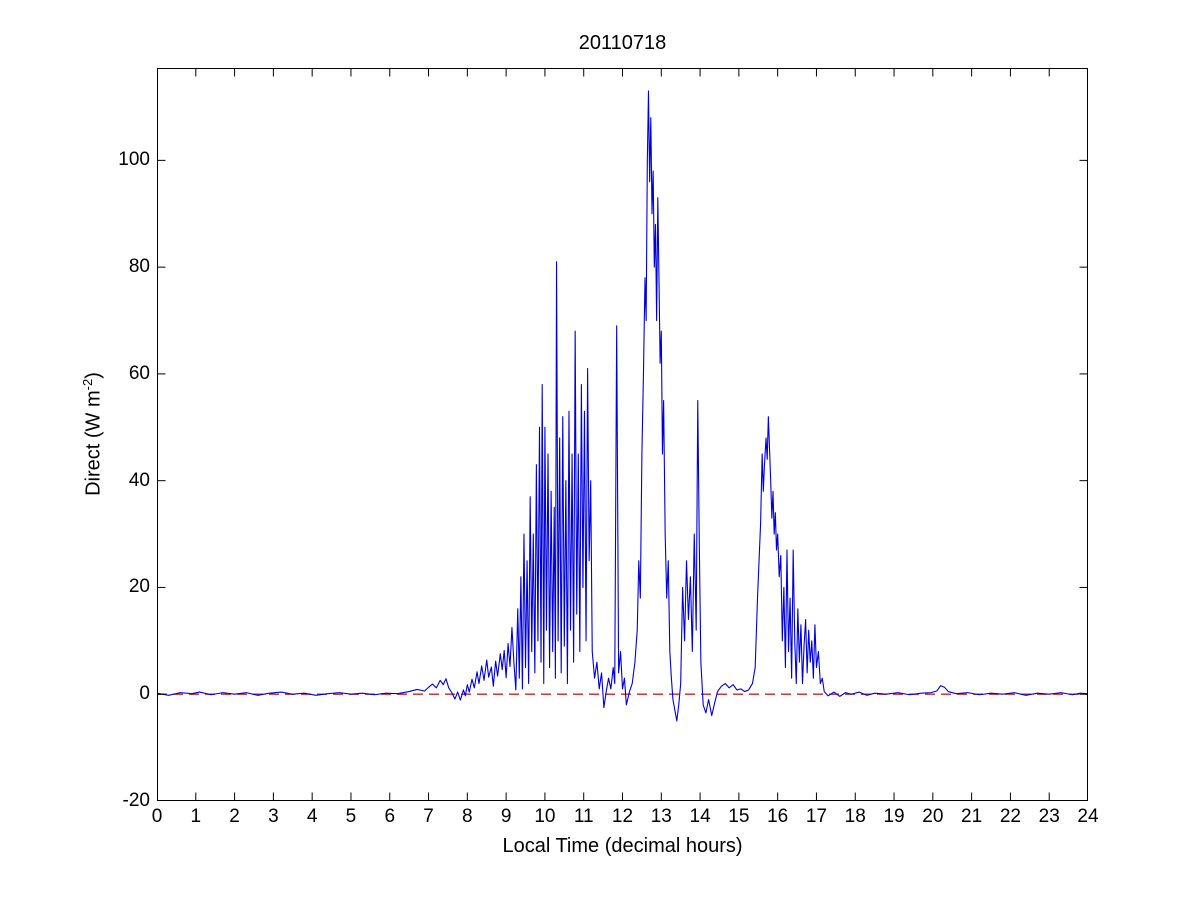 This screenshot has height=900, width=1201. Describe the element at coordinates (428, 816) in the screenshot. I see `x-tick-label: 7` at that location.